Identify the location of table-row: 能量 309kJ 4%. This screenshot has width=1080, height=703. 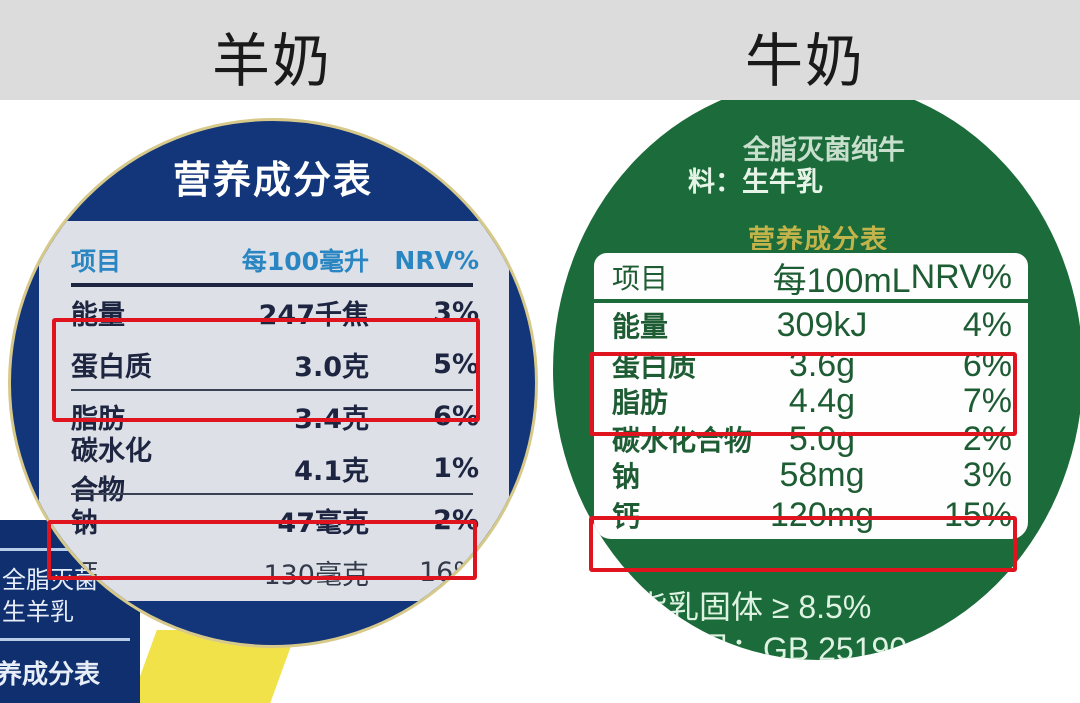
(812, 324).